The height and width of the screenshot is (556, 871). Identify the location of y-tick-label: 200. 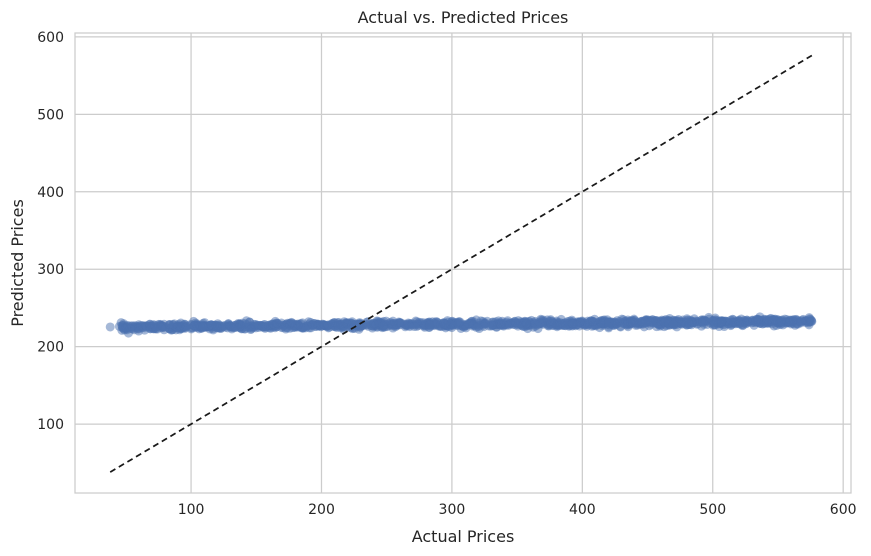
(50, 348).